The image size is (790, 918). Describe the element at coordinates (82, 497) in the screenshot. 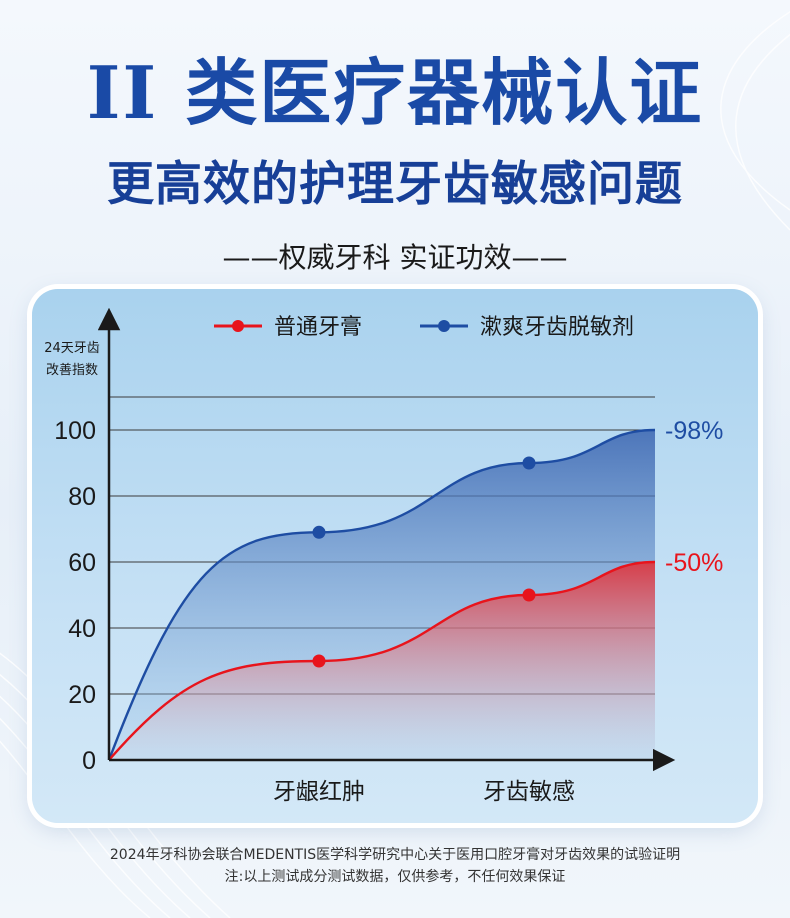

I see `y-tick-label: 80` at that location.